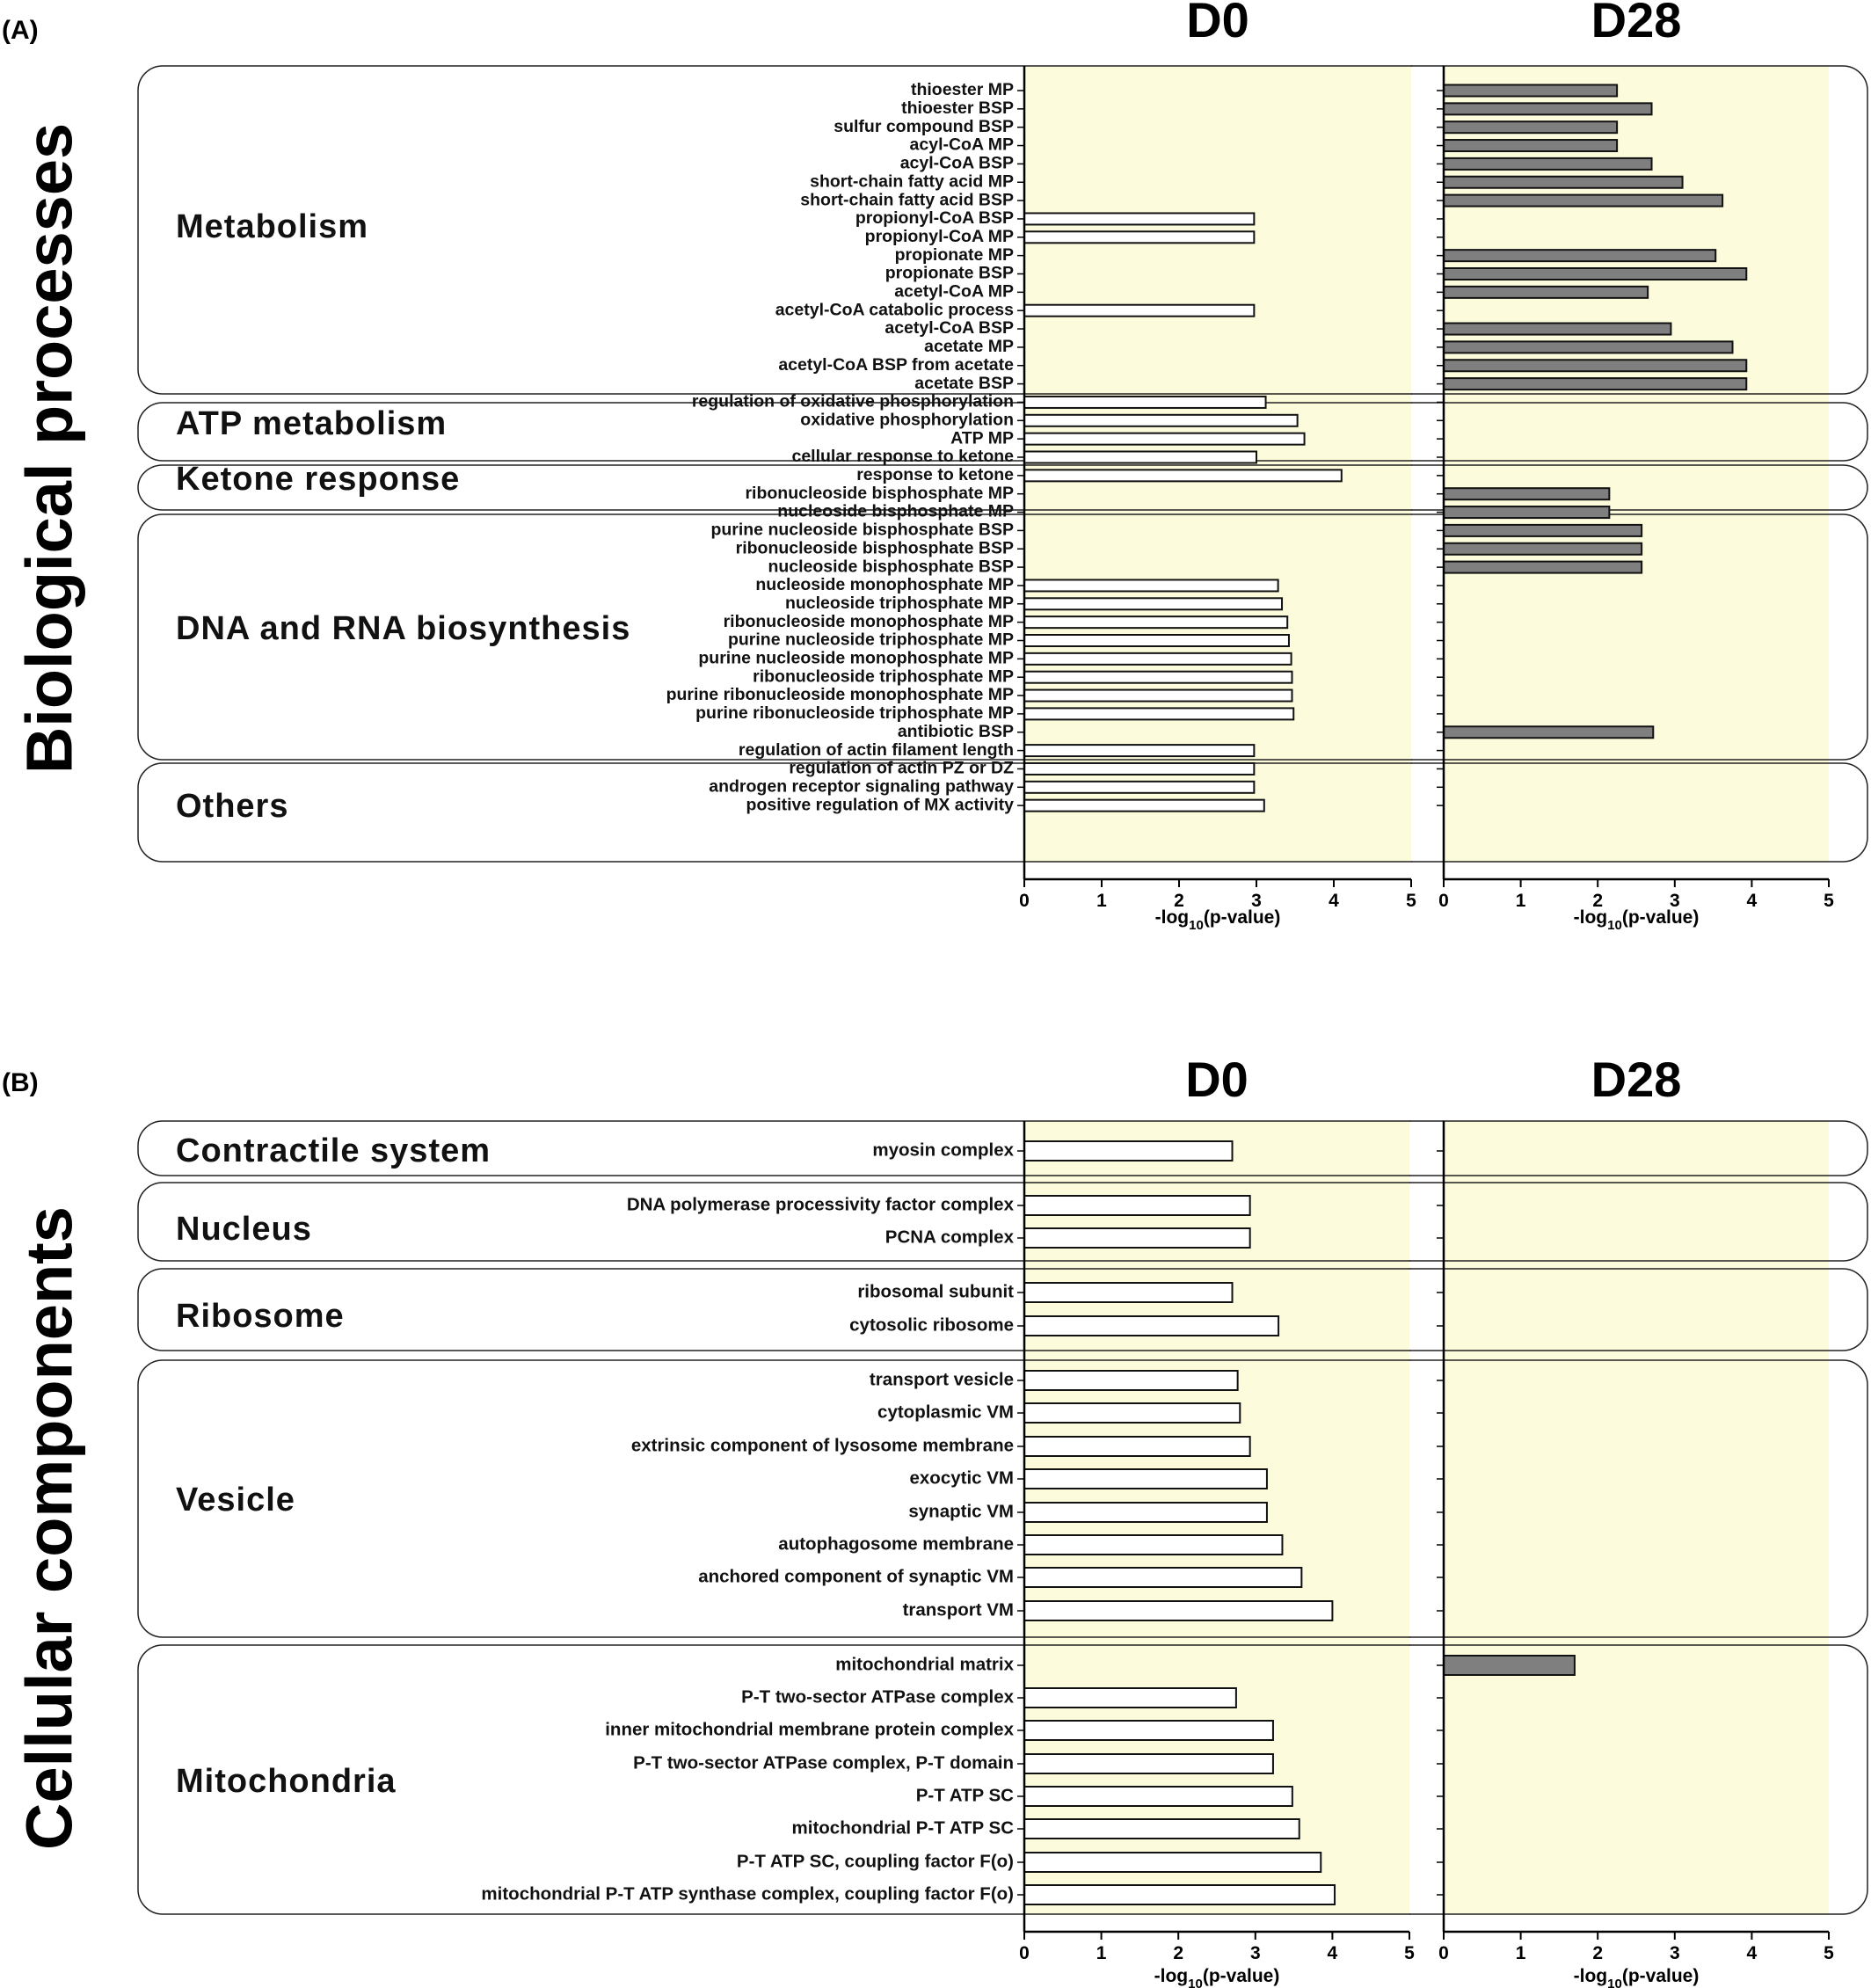 This screenshot has width=1871, height=1988. What do you see at coordinates (875, 547) in the screenshot?
I see `term-label: ribonucleoside bisphosphate BSP` at bounding box center [875, 547].